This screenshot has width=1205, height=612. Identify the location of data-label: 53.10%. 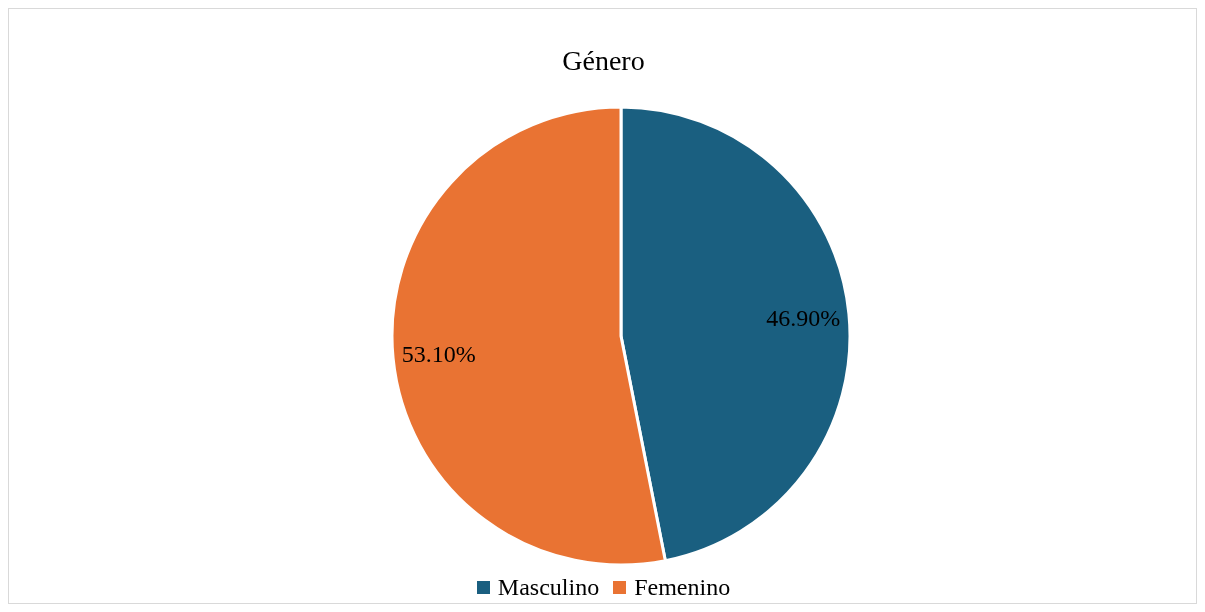
(438, 353).